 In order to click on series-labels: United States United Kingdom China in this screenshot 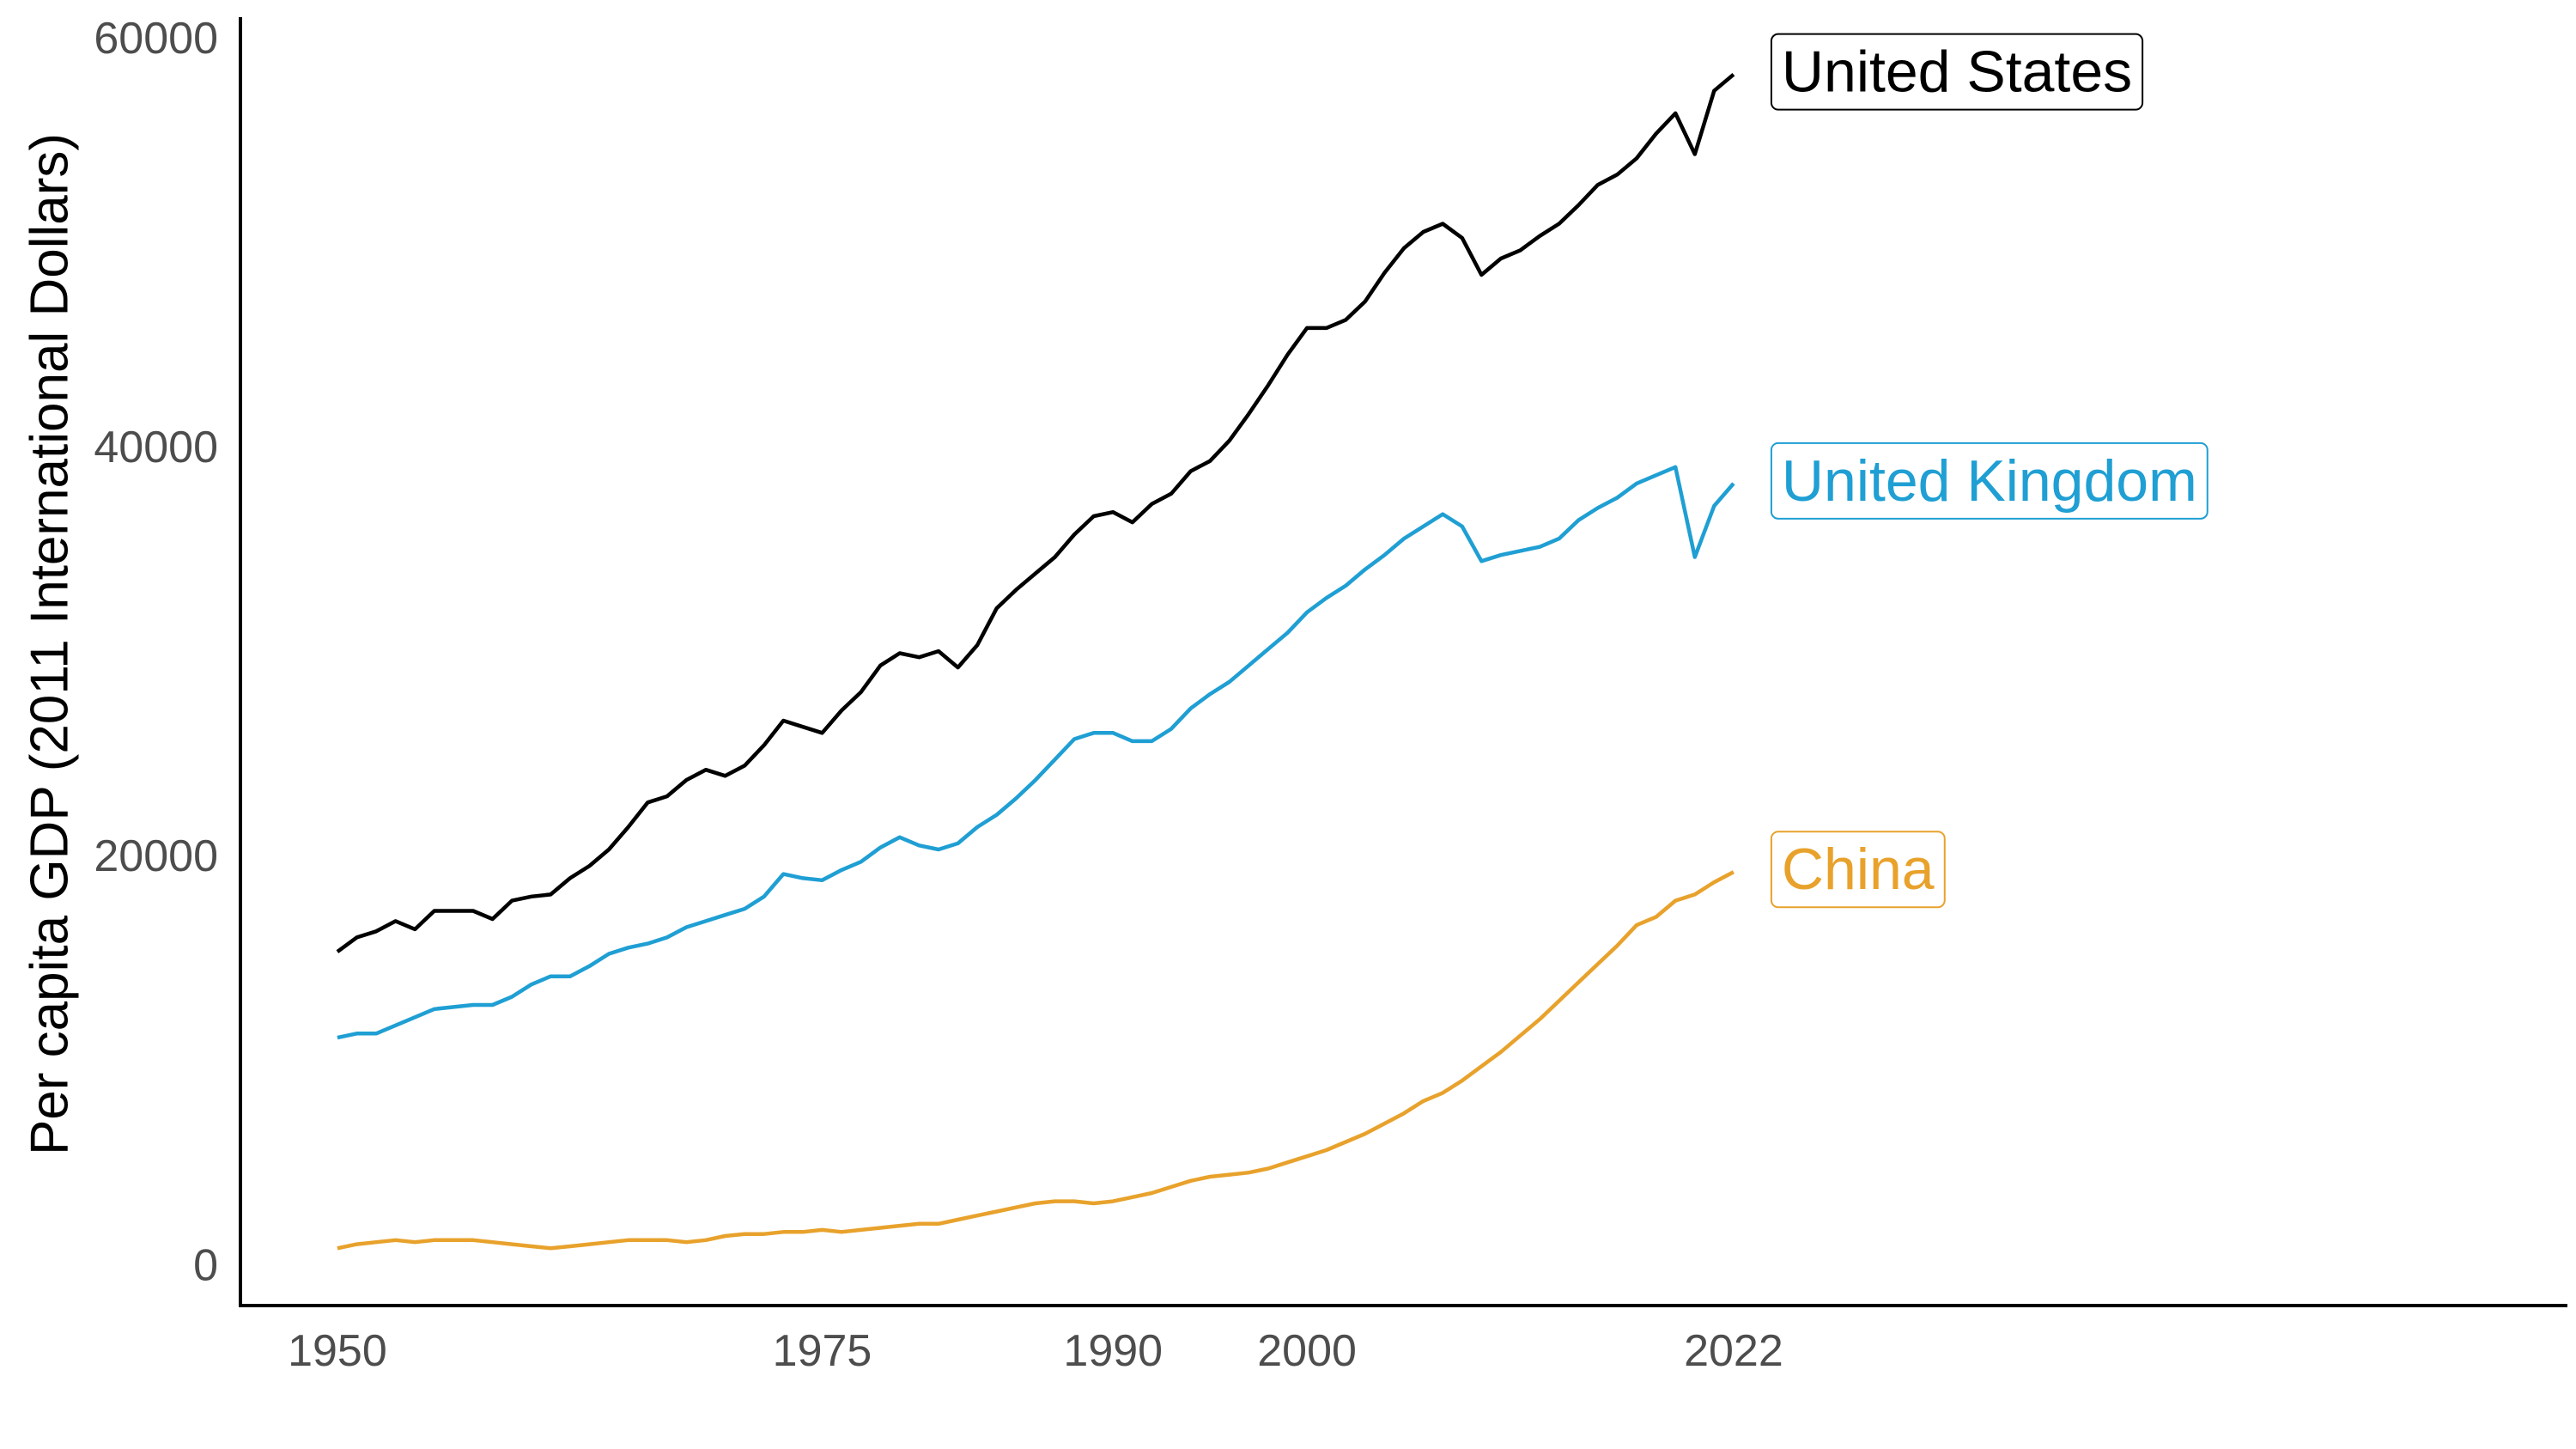, I will do `click(1989, 471)`.